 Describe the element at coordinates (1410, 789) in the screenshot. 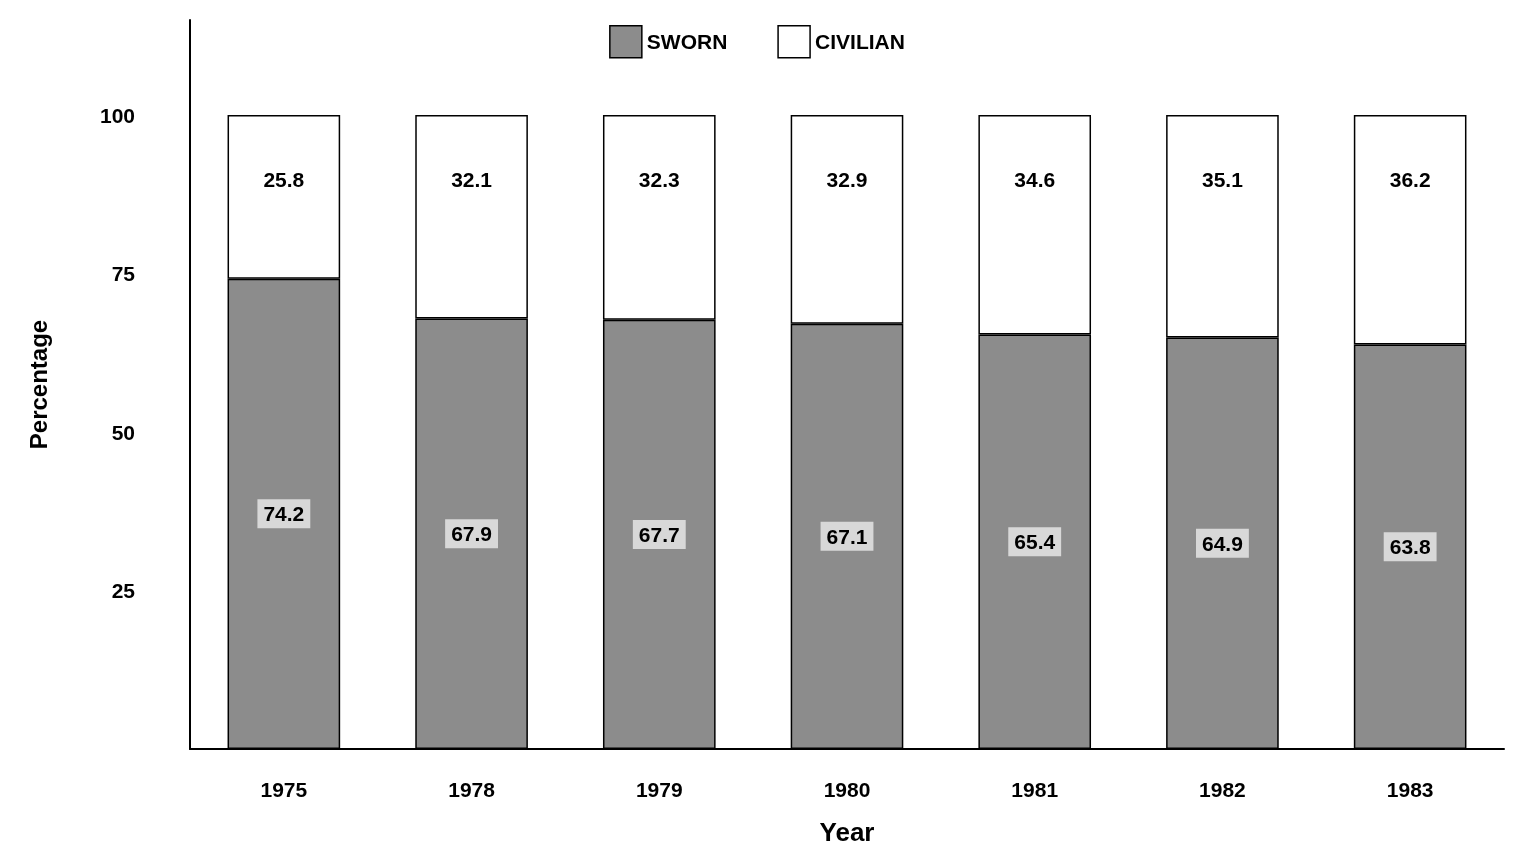

I see `x-tick-label: 1983` at that location.